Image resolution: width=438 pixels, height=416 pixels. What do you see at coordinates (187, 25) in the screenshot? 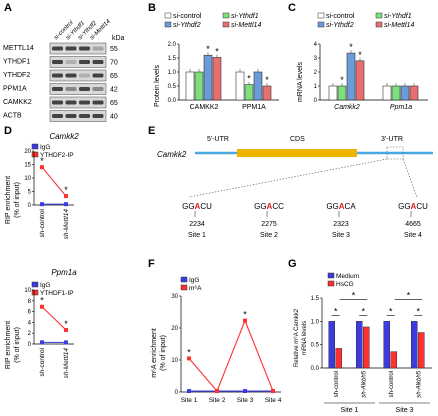
I see `legend-label: si-Ythdf2` at bounding box center [187, 25].